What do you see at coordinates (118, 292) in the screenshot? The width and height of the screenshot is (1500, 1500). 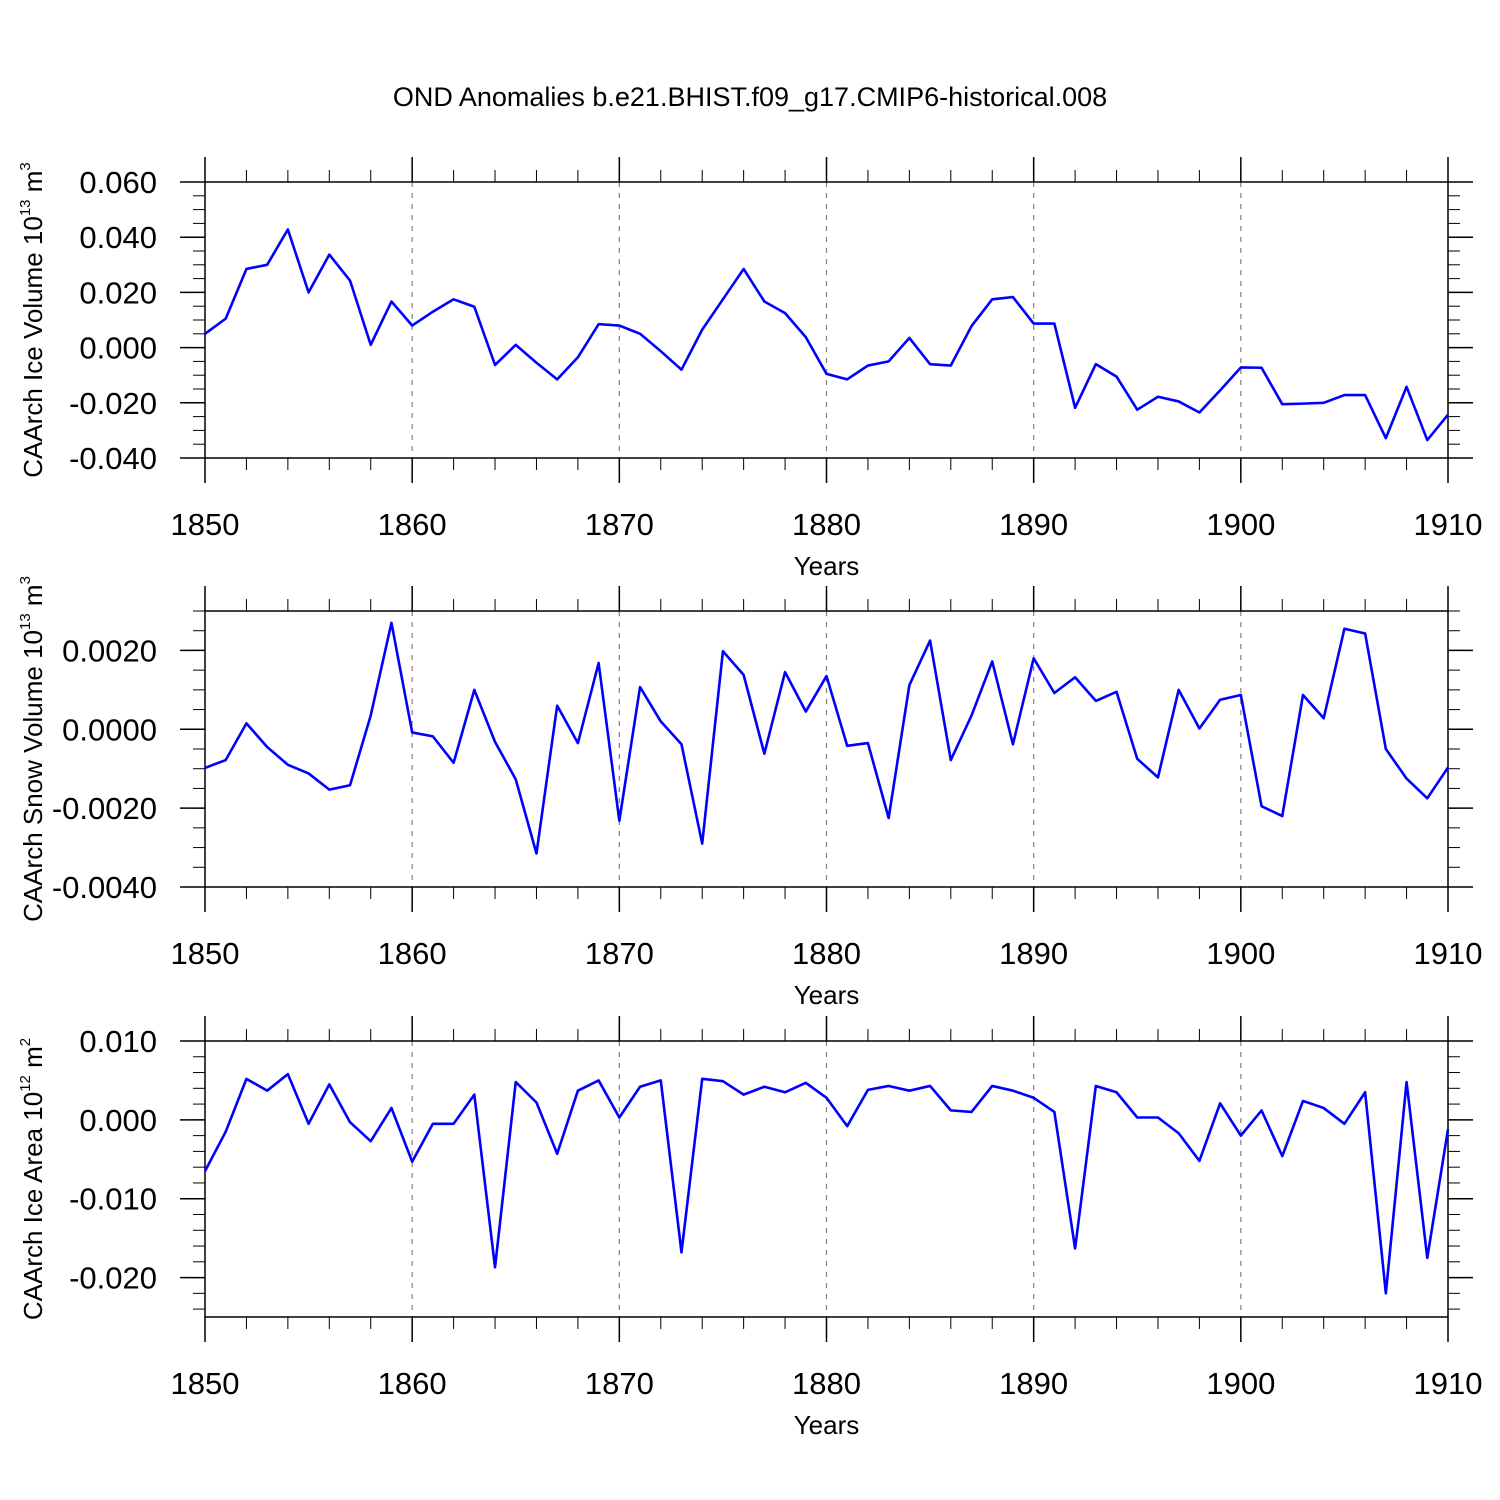 I see `y-tick-label: 0.020` at bounding box center [118, 292].